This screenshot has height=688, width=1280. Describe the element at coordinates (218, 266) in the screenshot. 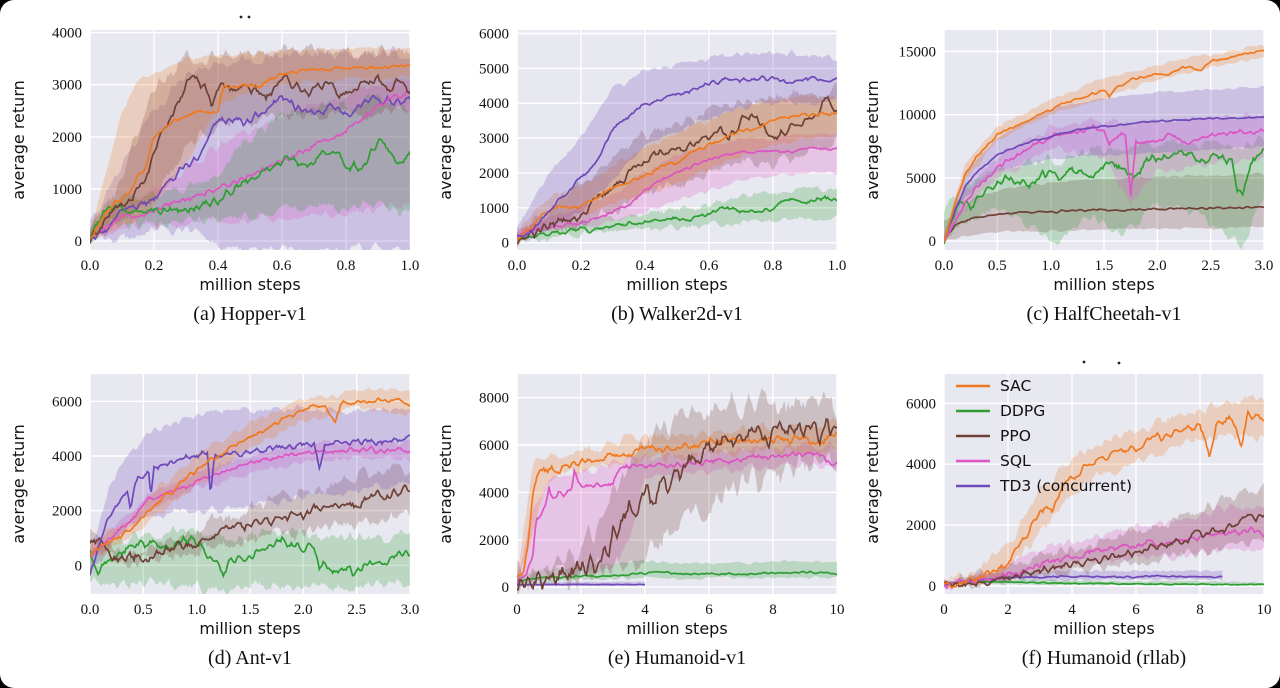

I see `x-tick-label: 0.4` at that location.